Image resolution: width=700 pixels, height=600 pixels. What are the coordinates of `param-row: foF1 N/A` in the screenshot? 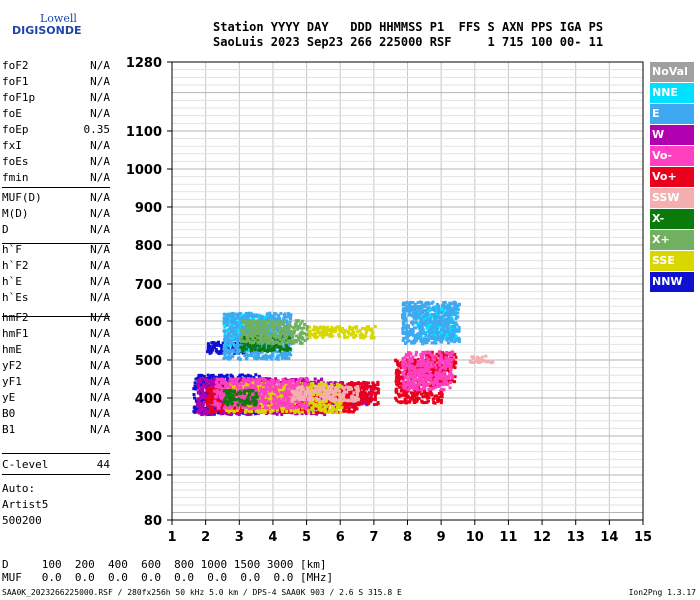 It's located at (56, 82).